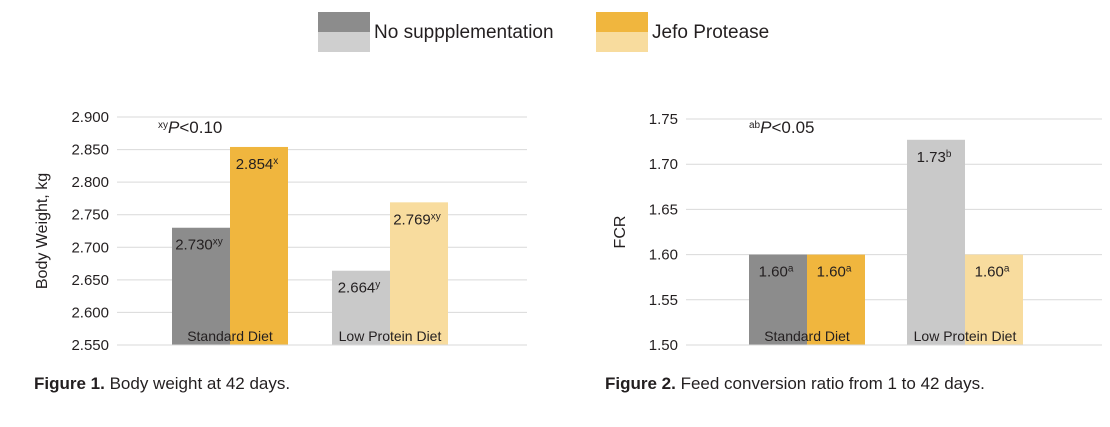  I want to click on y-tick-label: 2.900, so click(90, 117).